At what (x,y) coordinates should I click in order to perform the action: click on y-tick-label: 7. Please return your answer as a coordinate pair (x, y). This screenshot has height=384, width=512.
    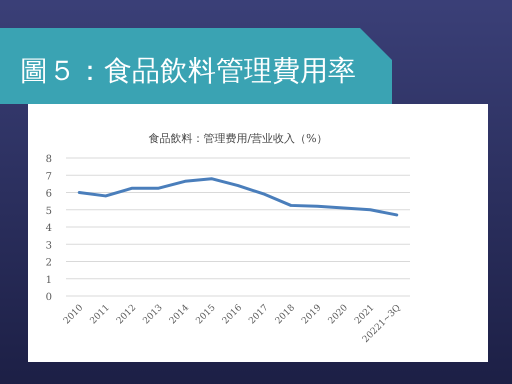
    Looking at the image, I should click on (49, 176).